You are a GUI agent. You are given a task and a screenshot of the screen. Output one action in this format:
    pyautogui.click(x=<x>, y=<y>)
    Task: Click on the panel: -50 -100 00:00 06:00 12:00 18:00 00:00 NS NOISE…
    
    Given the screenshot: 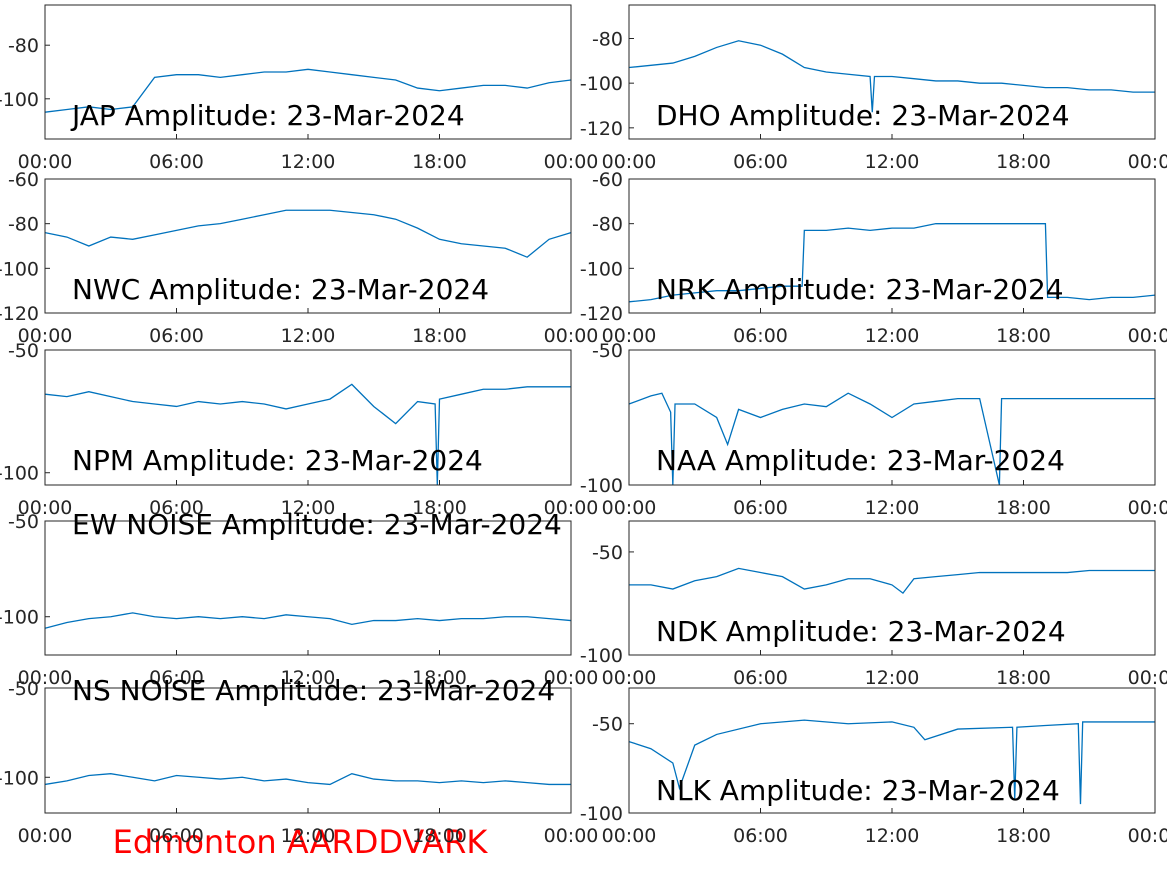 What is the action you would take?
    pyautogui.click(x=299, y=760)
    